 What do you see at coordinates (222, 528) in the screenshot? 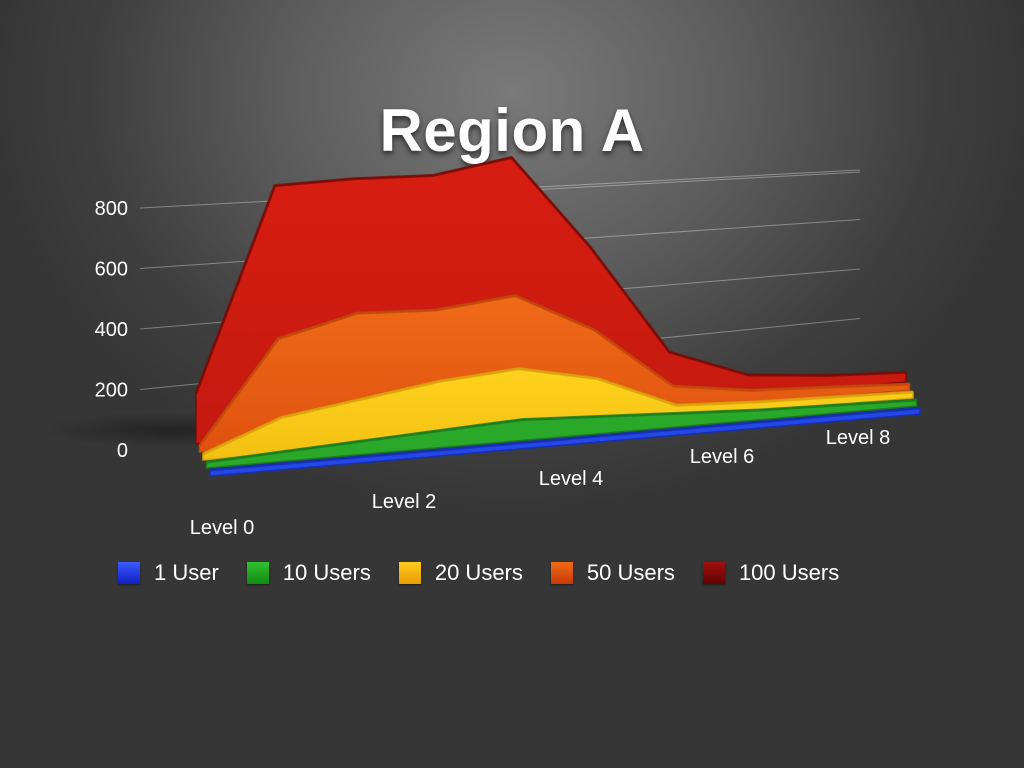
I see `x-tick-label: Level 0` at bounding box center [222, 528].